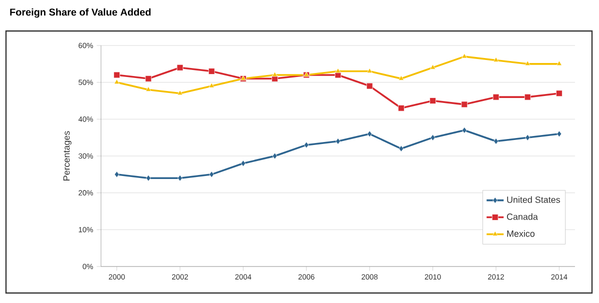 The height and width of the screenshot is (303, 599). Describe the element at coordinates (80, 13) in the screenshot. I see `chart-title: Foreign Share of Value Added` at that location.